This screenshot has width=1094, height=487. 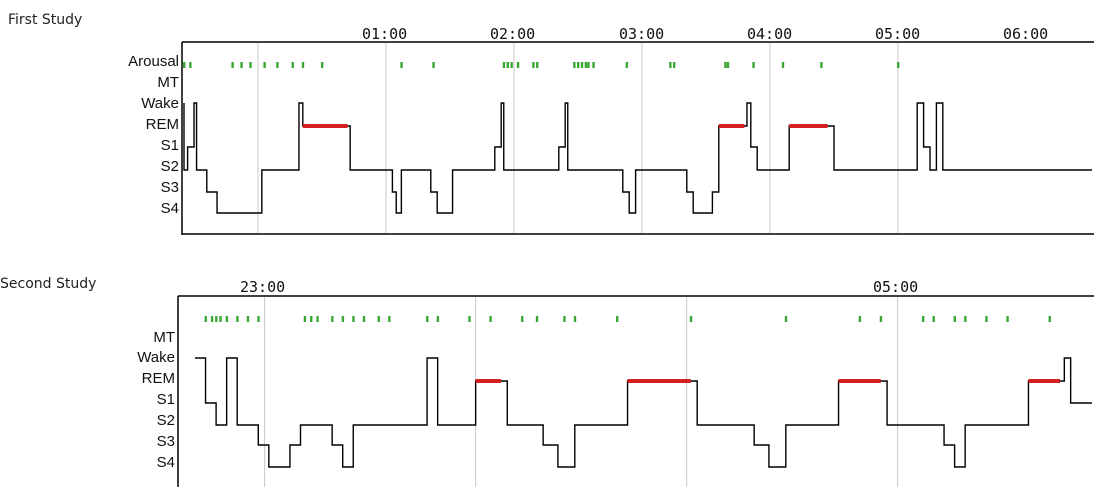 I want to click on second-study-stage-axis: MT Wake REM S1 S2 S3 S4, so click(x=156, y=400).